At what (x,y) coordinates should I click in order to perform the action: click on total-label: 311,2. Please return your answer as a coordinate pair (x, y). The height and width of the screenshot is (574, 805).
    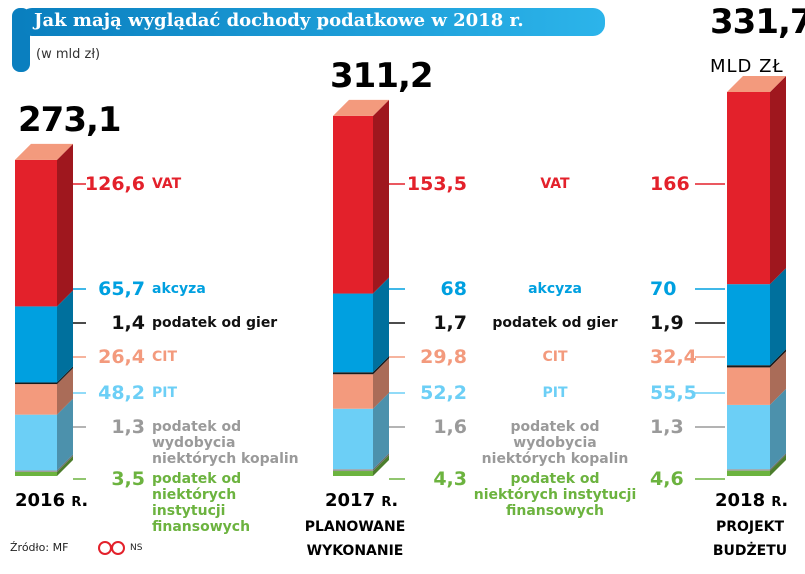
    Looking at the image, I should click on (382, 76).